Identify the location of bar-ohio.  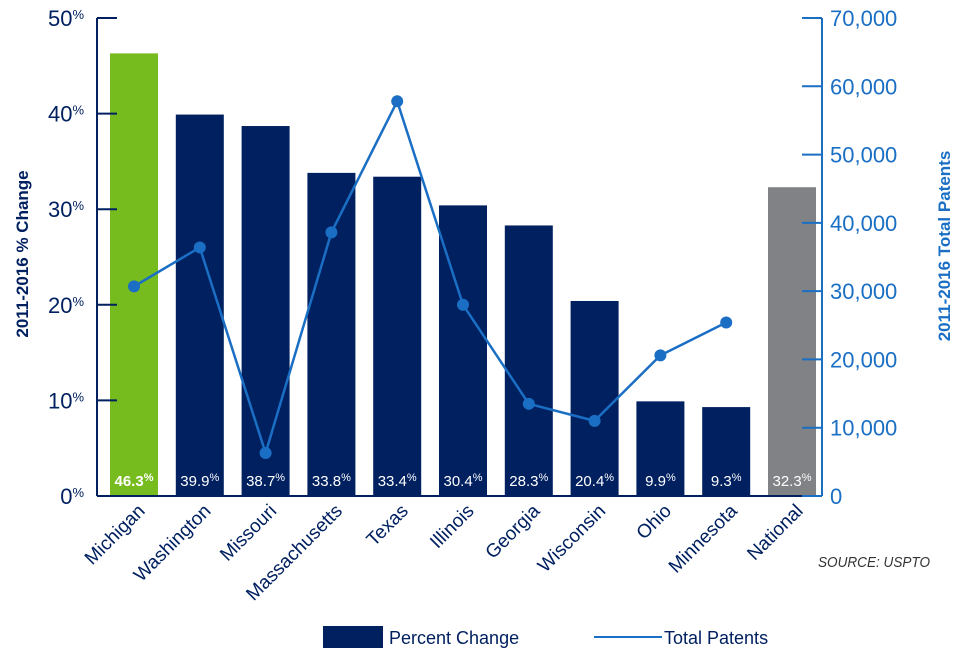
(660, 448).